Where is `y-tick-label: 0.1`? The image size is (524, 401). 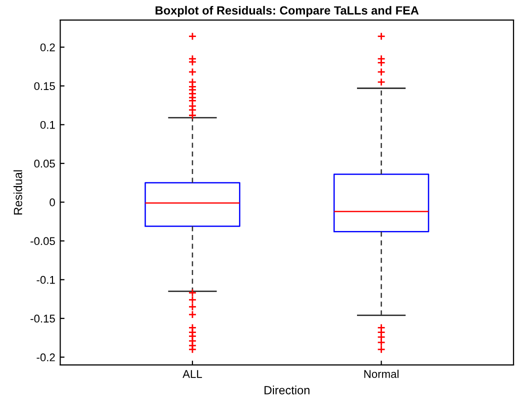 y-tick-label: 0.1 is located at coordinates (47, 124).